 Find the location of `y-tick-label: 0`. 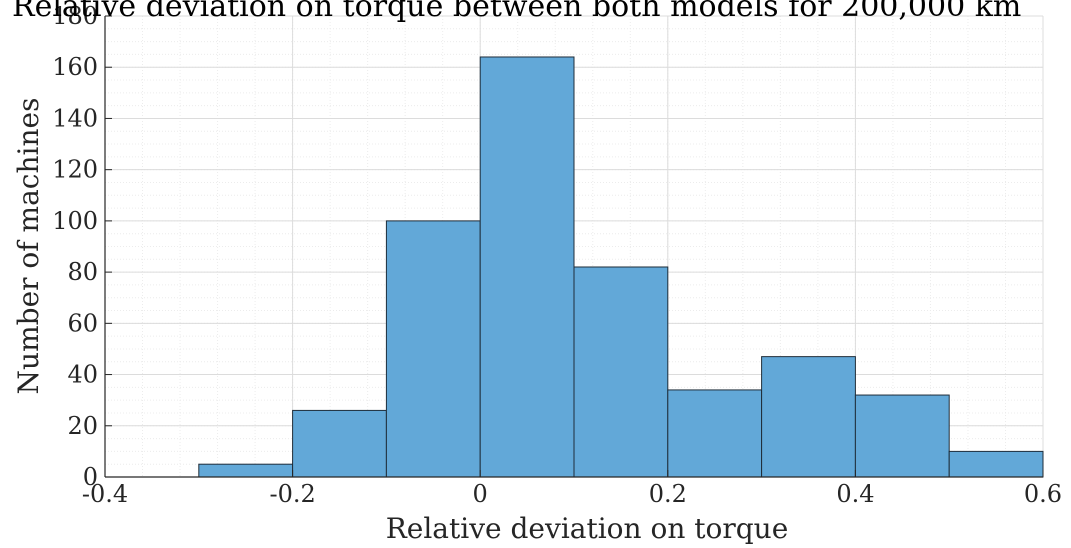

y-tick-label: 0 is located at coordinates (90, 477).